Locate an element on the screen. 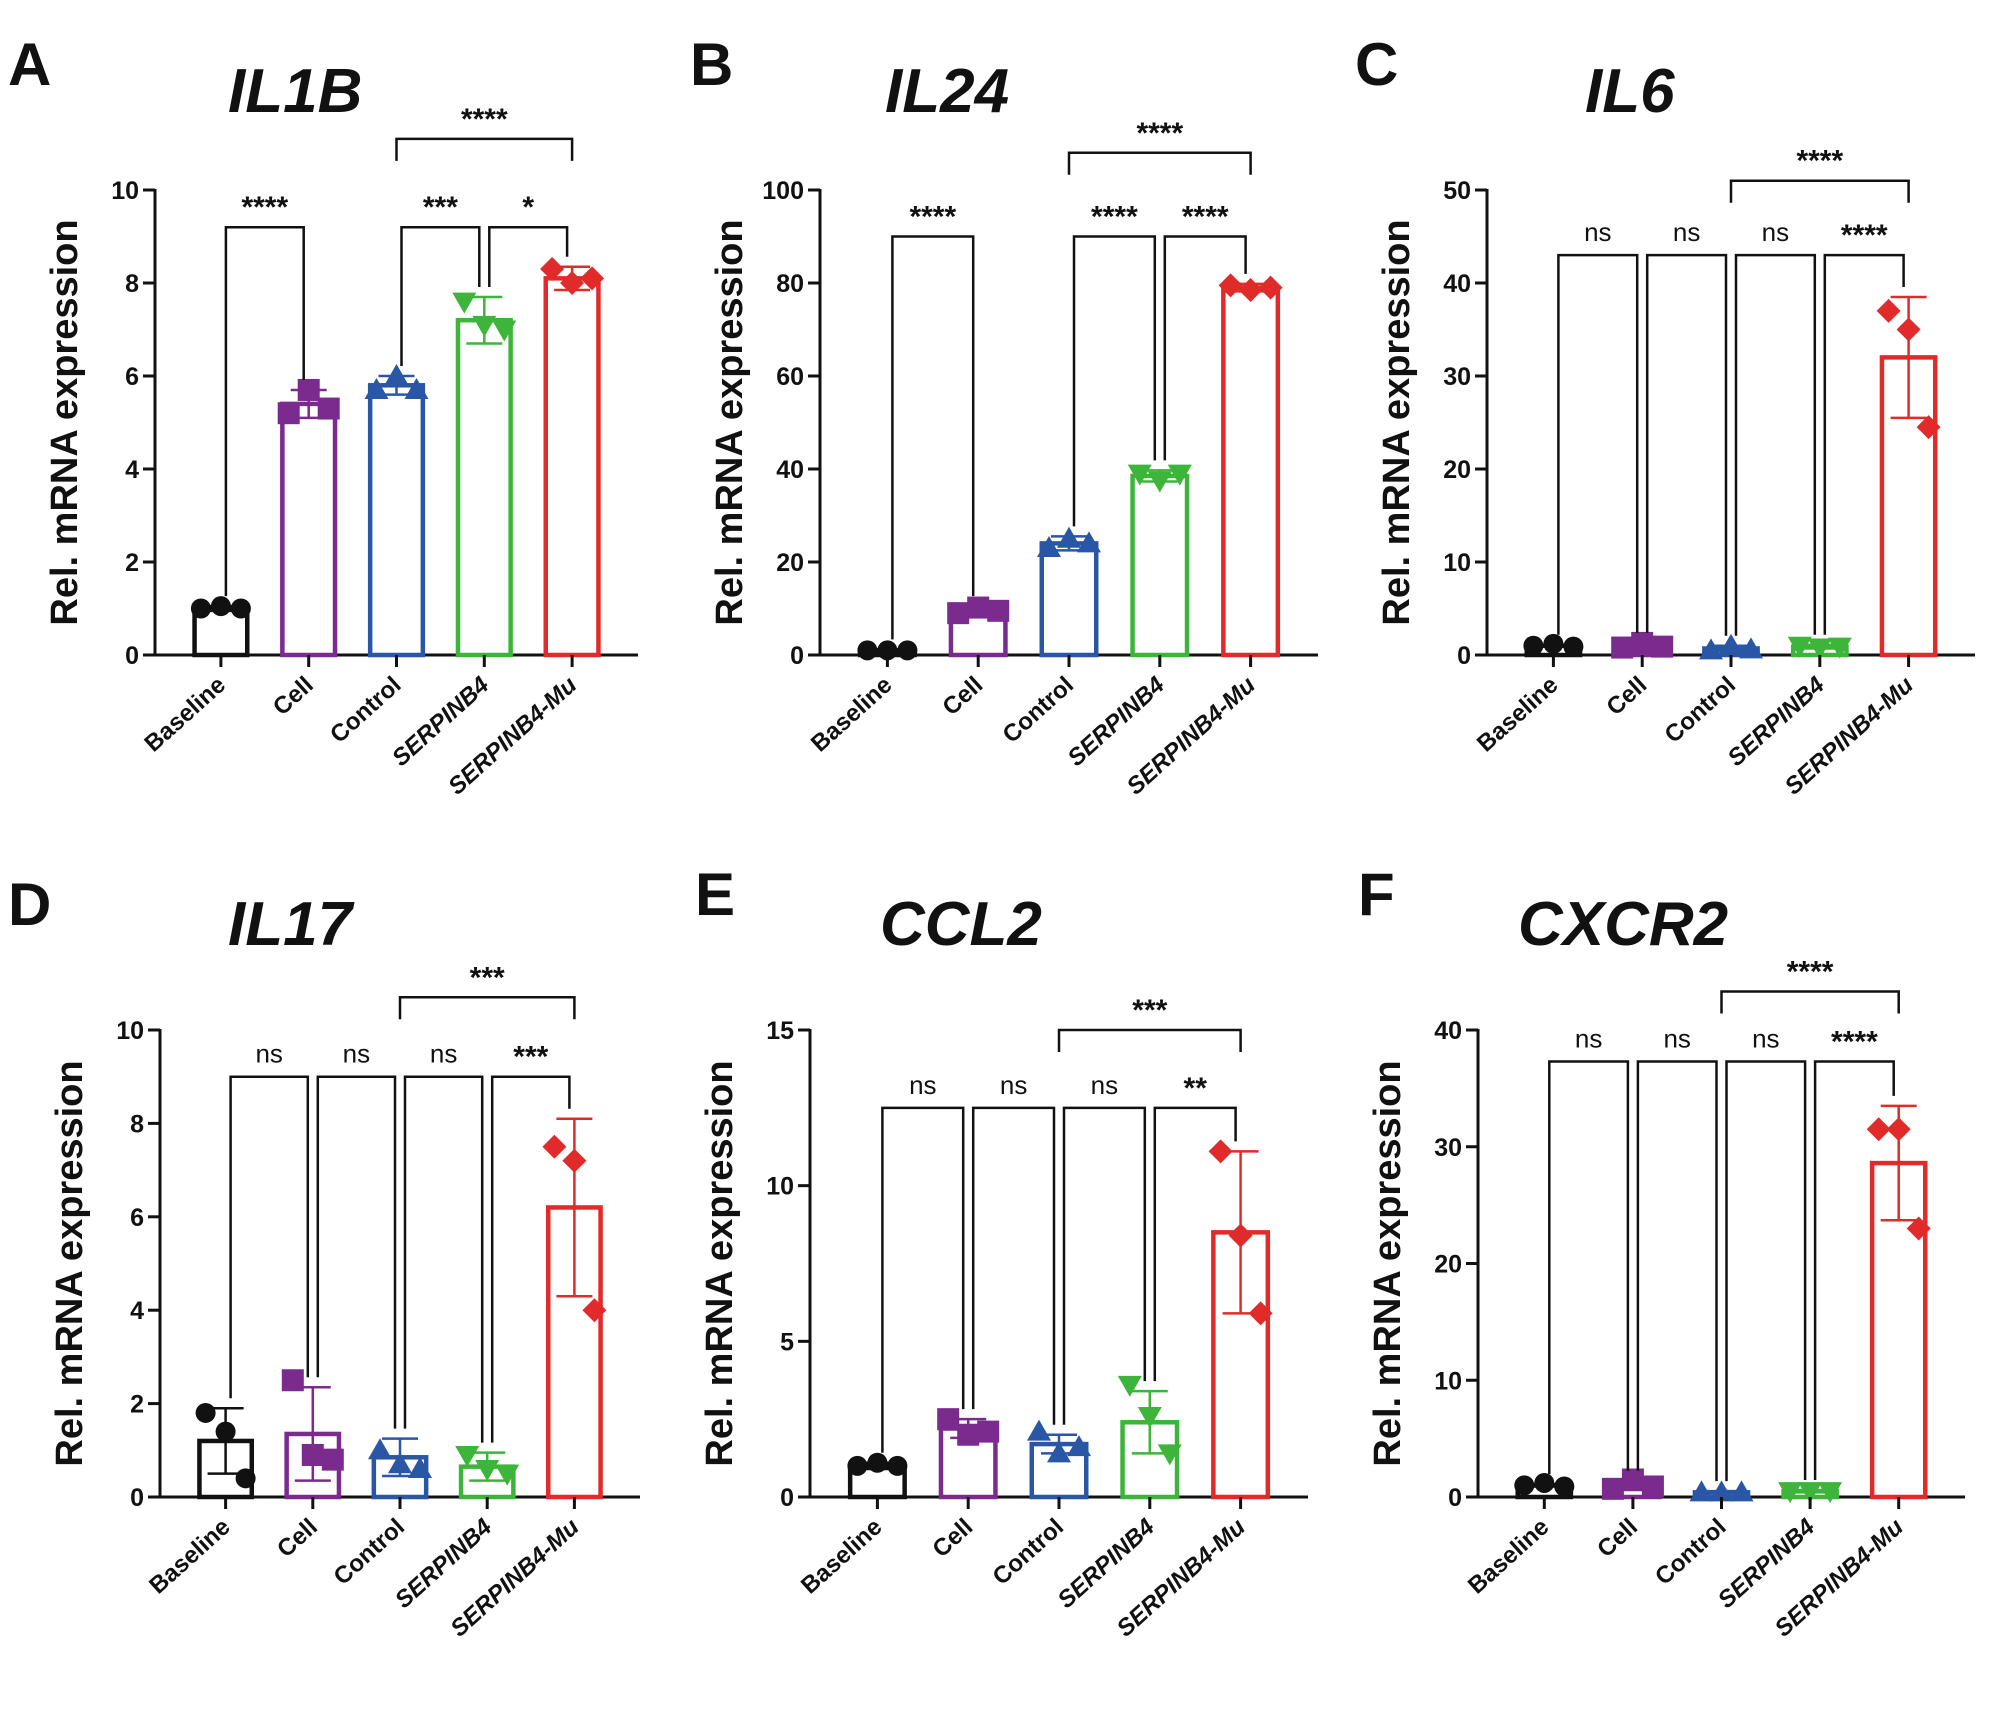 The image size is (2008, 1724). y-tick-label: 5 is located at coordinates (787, 1342).